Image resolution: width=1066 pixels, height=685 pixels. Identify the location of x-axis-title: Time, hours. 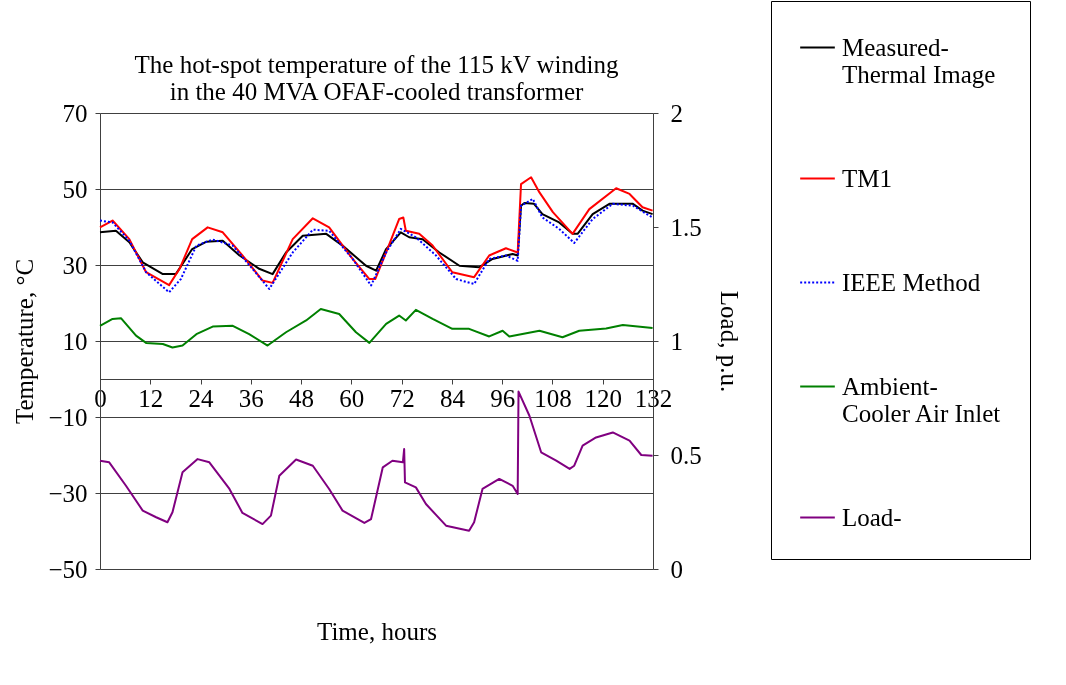
(377, 631).